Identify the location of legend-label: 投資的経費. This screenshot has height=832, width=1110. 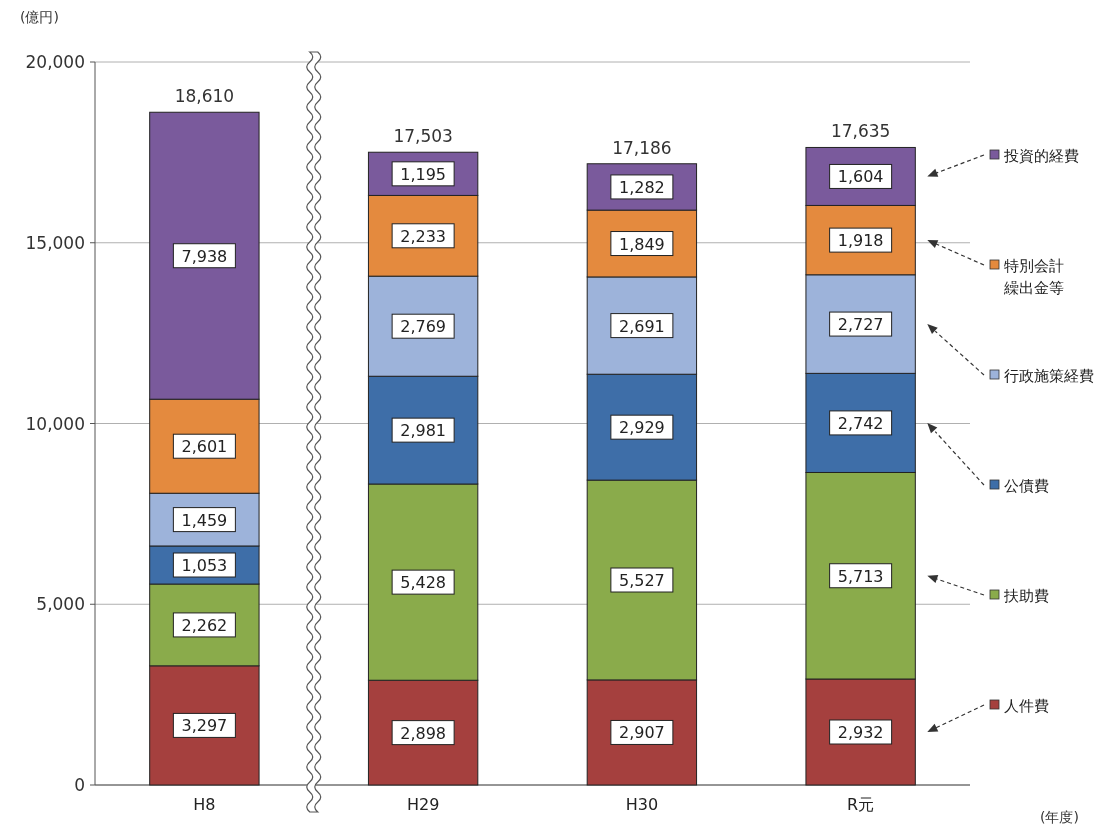
(1041, 156).